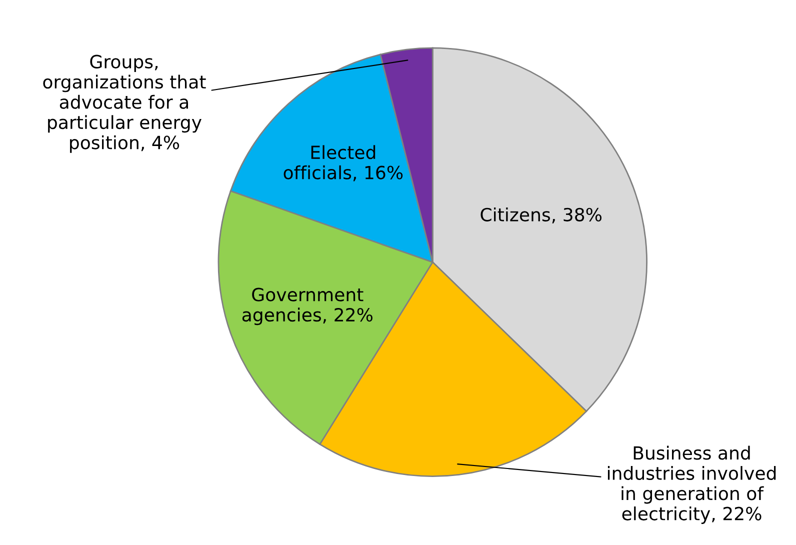 This screenshot has width=796, height=545. What do you see at coordinates (307, 307) in the screenshot?
I see `slice-label: Government agencies, 22%` at bounding box center [307, 307].